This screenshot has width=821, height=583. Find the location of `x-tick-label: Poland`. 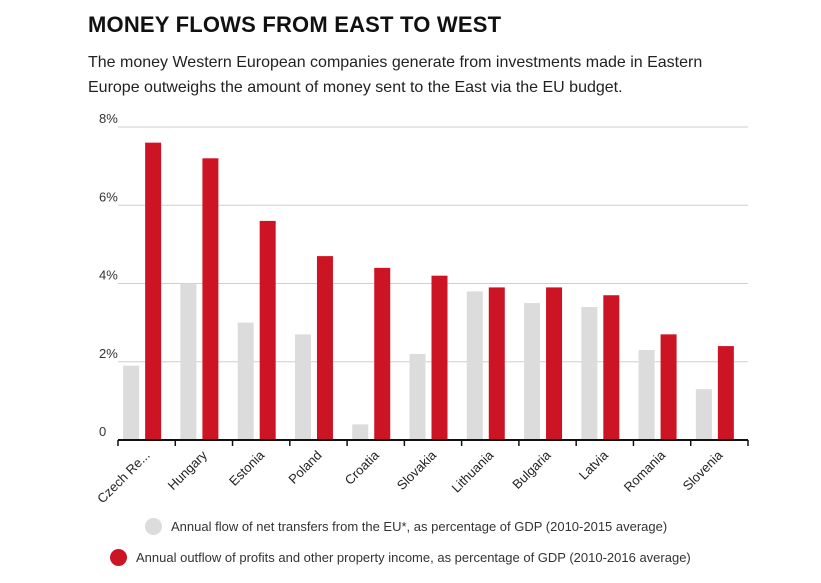

x-tick-label: Poland is located at coordinates (304, 467).